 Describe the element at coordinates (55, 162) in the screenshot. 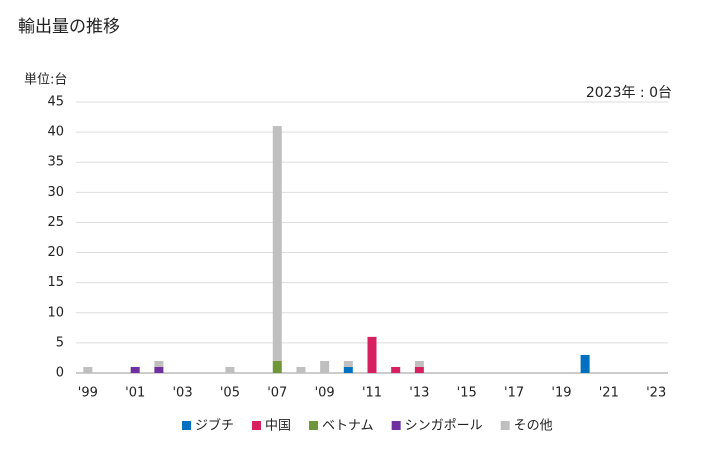

I see `y-tick-label: 35` at that location.